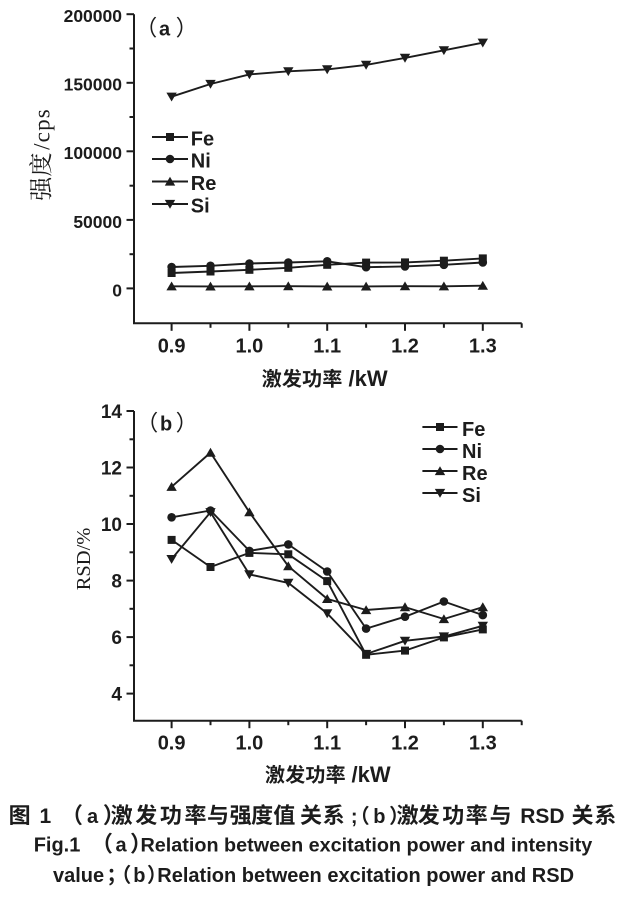 The image size is (630, 908). I want to click on svg-text: /cps, so click(42, 129).